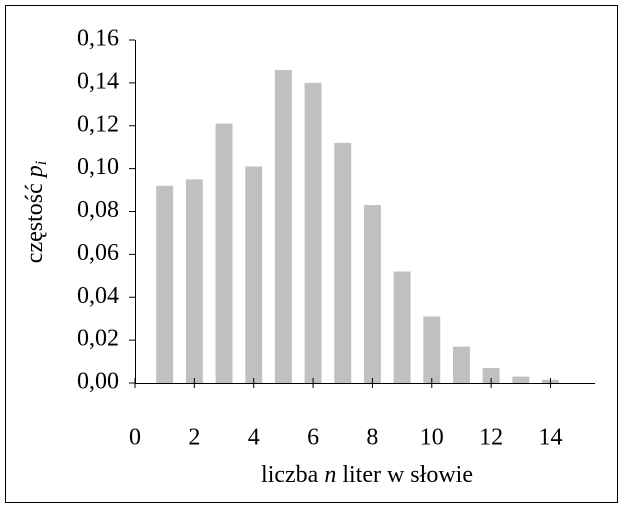 The image size is (624, 508). What do you see at coordinates (330, 475) in the screenshot?
I see `x-label-symbol: n` at bounding box center [330, 475].